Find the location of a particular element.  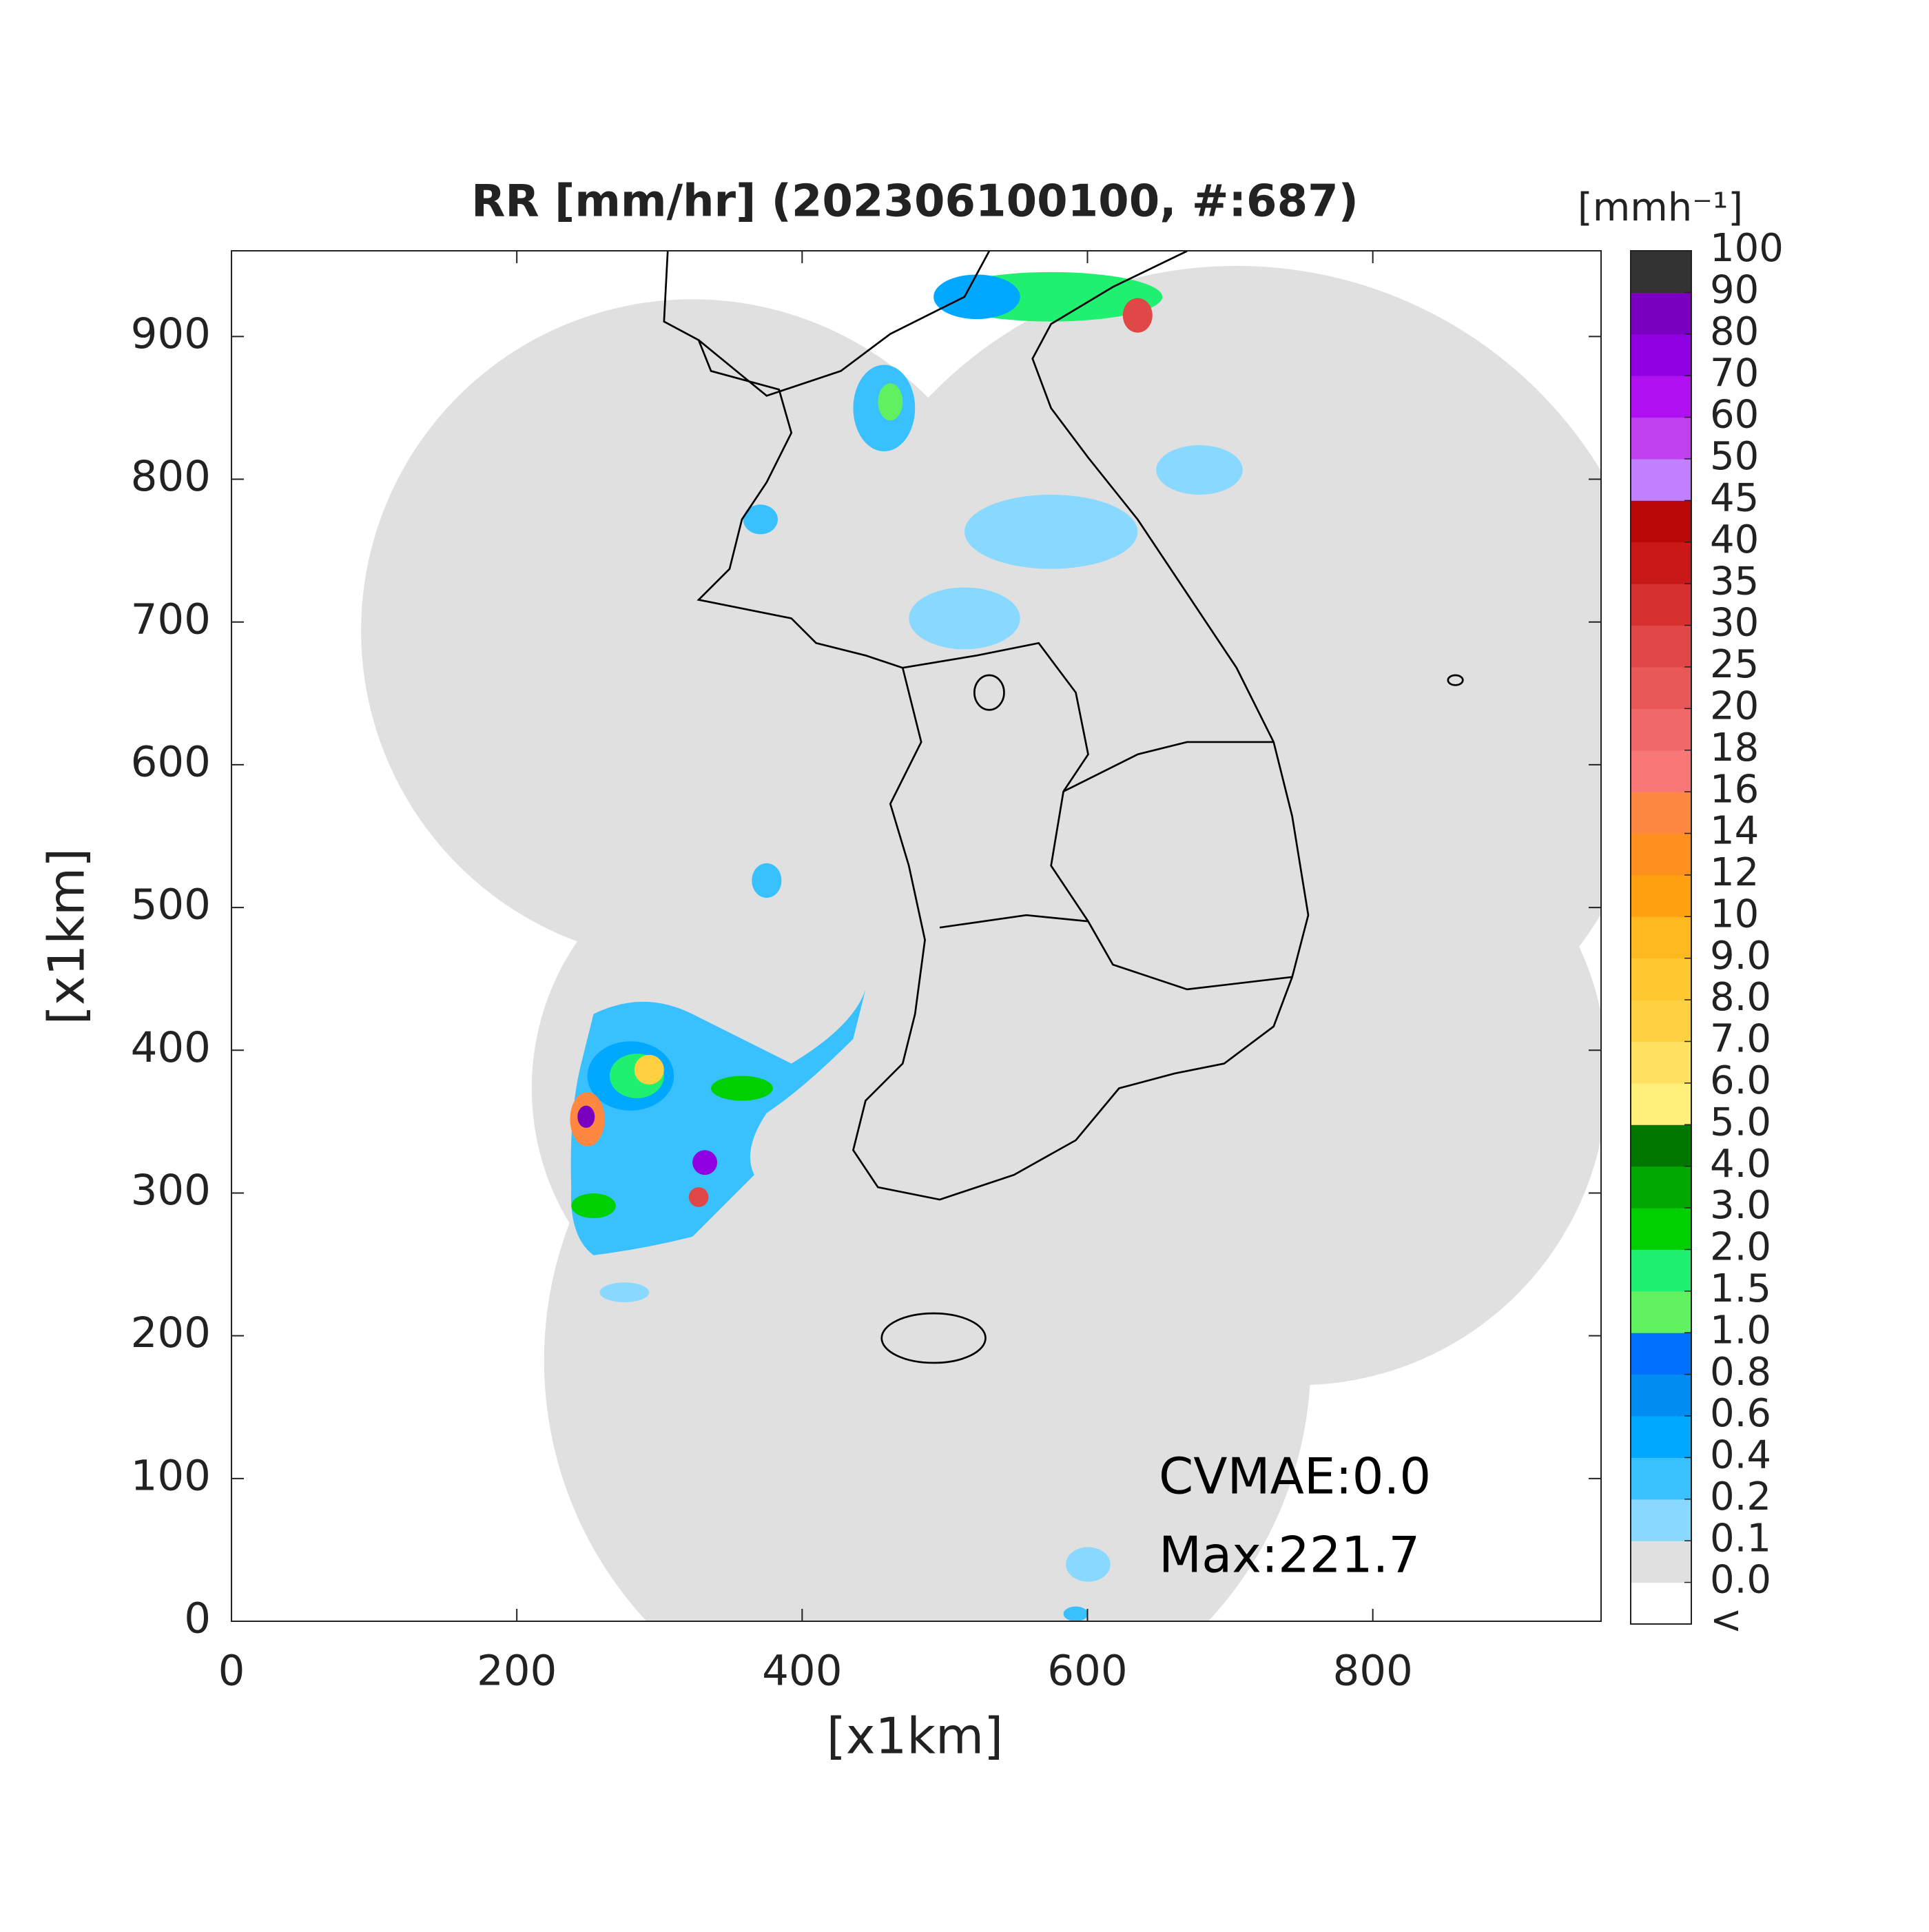

y-tick-label: 900 is located at coordinates (171, 333).